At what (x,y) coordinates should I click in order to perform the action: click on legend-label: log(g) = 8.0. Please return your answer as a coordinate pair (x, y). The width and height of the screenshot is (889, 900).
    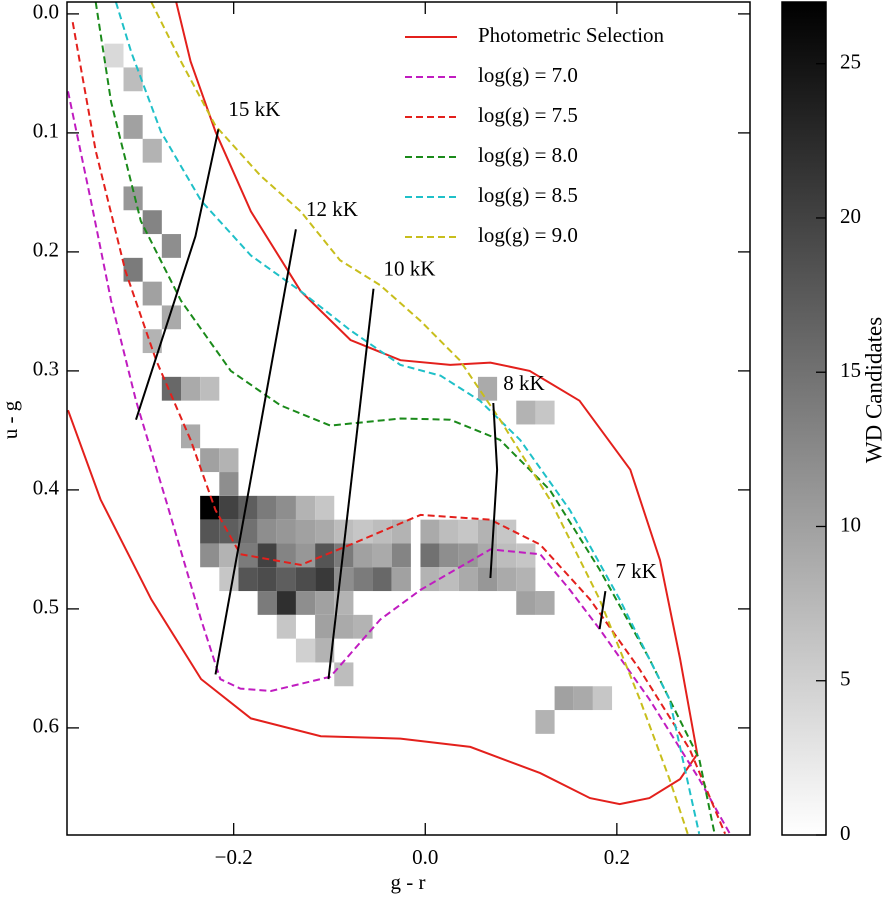
    Looking at the image, I should click on (528, 155).